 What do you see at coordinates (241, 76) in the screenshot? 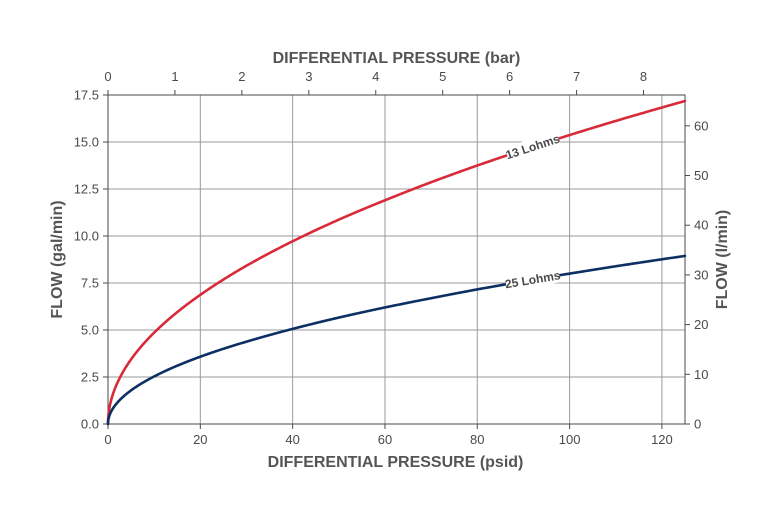
I see `x-top-tick-label: 2` at bounding box center [241, 76].